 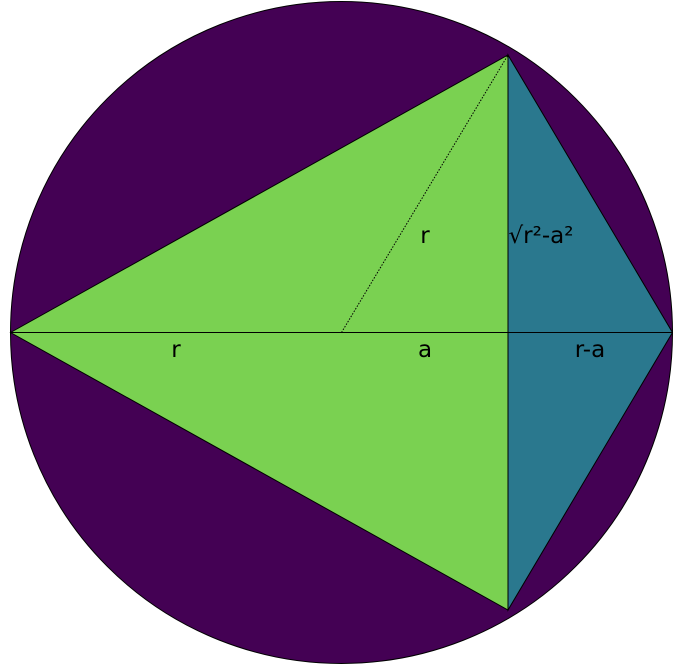 I want to click on label-slanted-radius: r, so click(x=425, y=236).